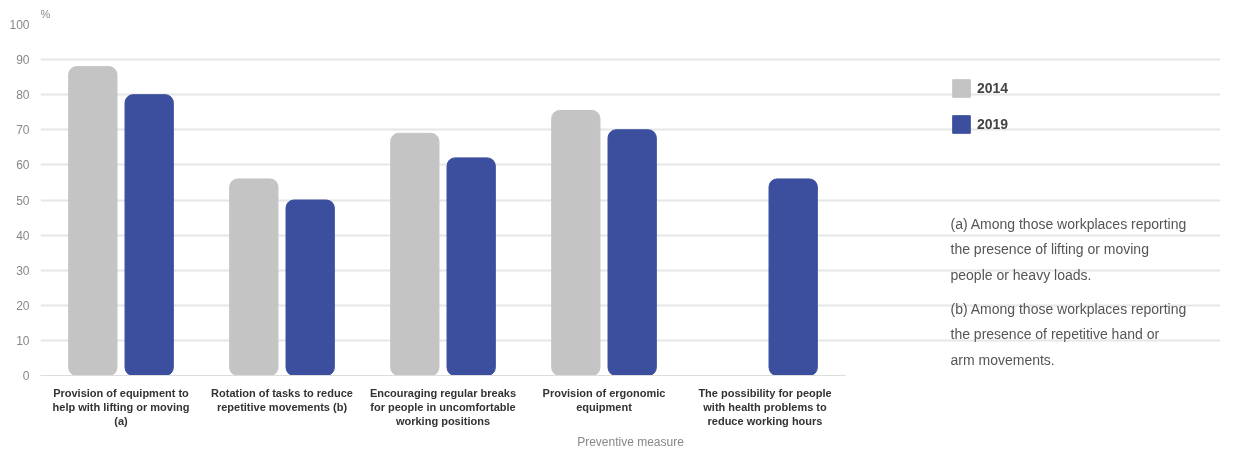  I want to click on legend-label: 2019, so click(993, 124).